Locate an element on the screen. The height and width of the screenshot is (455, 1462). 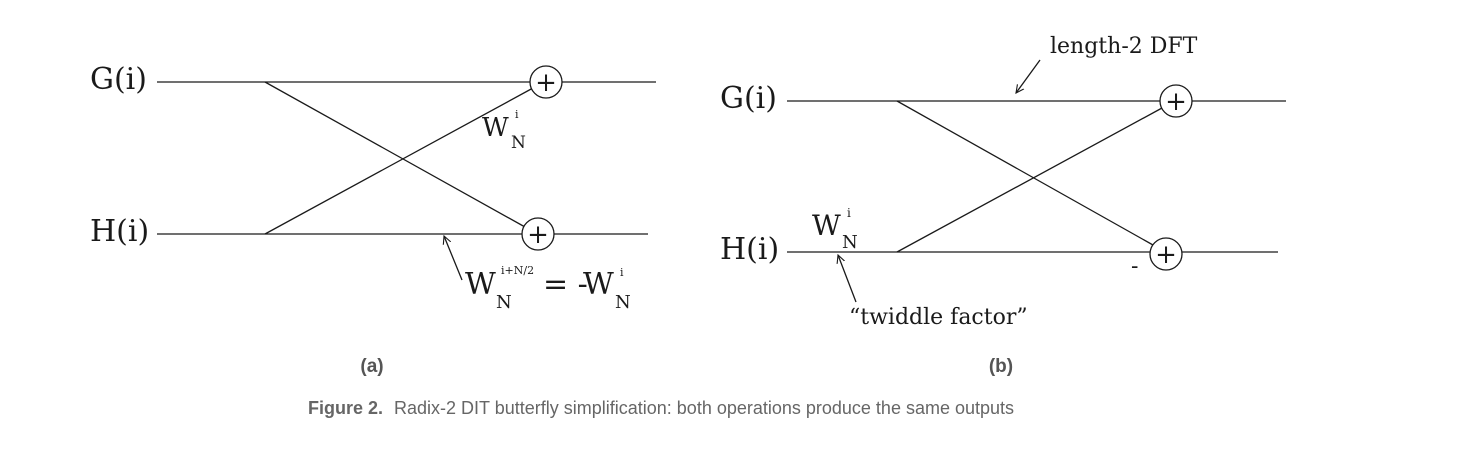
annotation-equals: = - is located at coordinates (565, 284).